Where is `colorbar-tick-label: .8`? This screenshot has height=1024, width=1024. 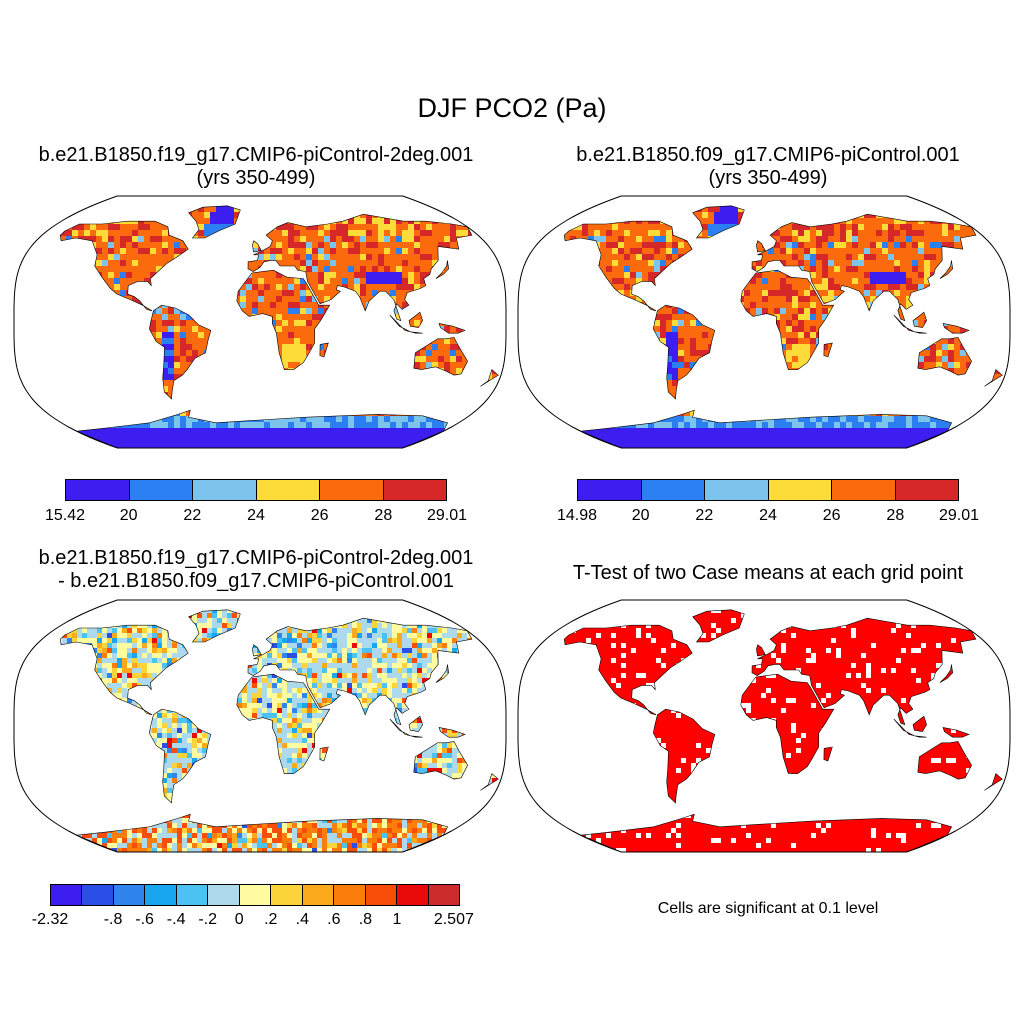
colorbar-tick-label: .8 is located at coordinates (365, 919).